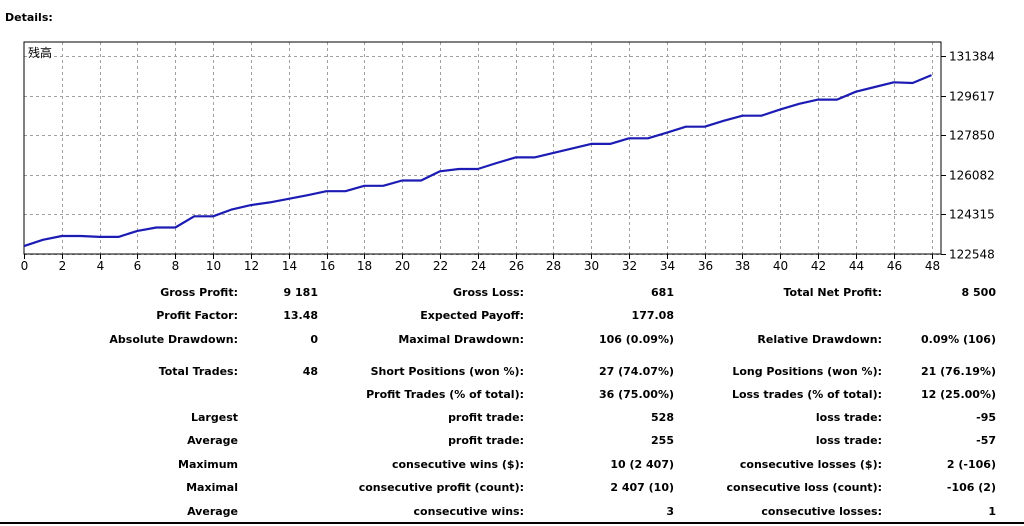 The image size is (1024, 526). Describe the element at coordinates (958, 339) in the screenshot. I see `relative-drawdown-value: 0.09% (106)` at that location.